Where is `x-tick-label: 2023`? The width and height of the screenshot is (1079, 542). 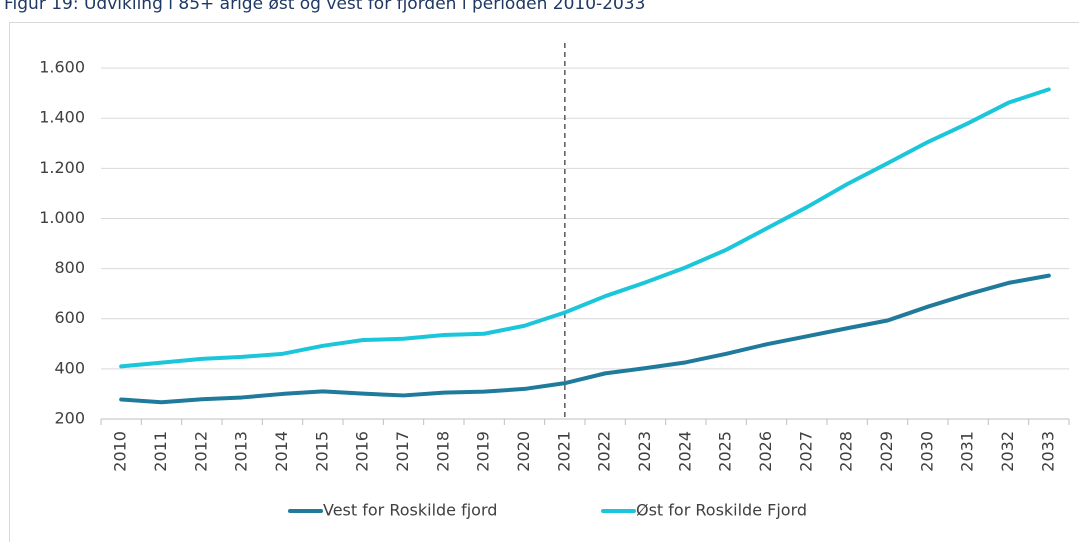
x-tick-label: 2023 is located at coordinates (644, 451).